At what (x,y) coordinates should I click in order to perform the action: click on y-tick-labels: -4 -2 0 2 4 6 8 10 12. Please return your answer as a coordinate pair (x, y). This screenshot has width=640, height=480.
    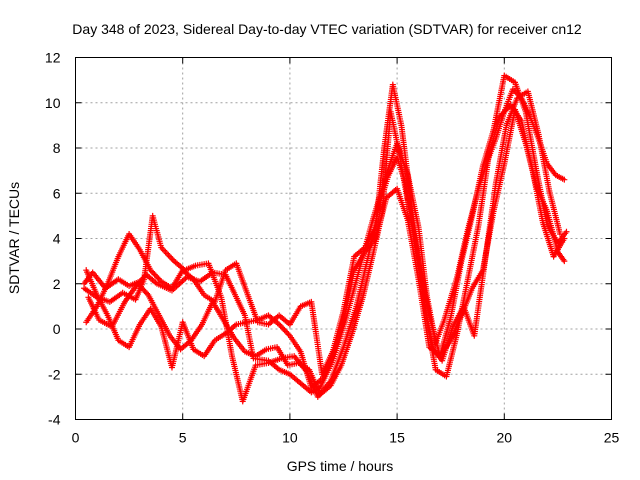
    Looking at the image, I should click on (53, 239).